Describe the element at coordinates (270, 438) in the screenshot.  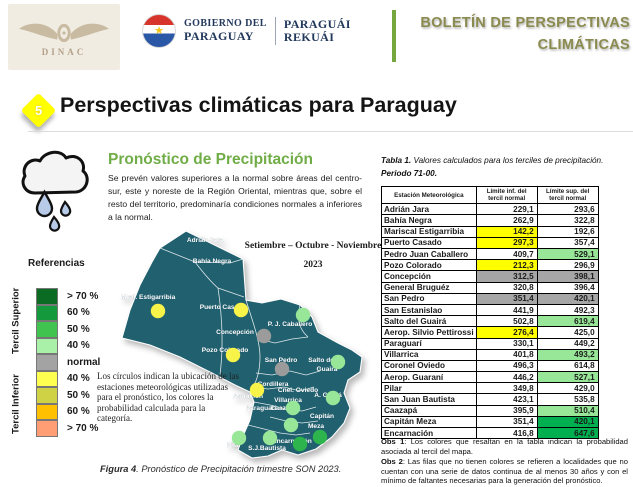
I see `station-dot-san-juan-bautista` at that location.